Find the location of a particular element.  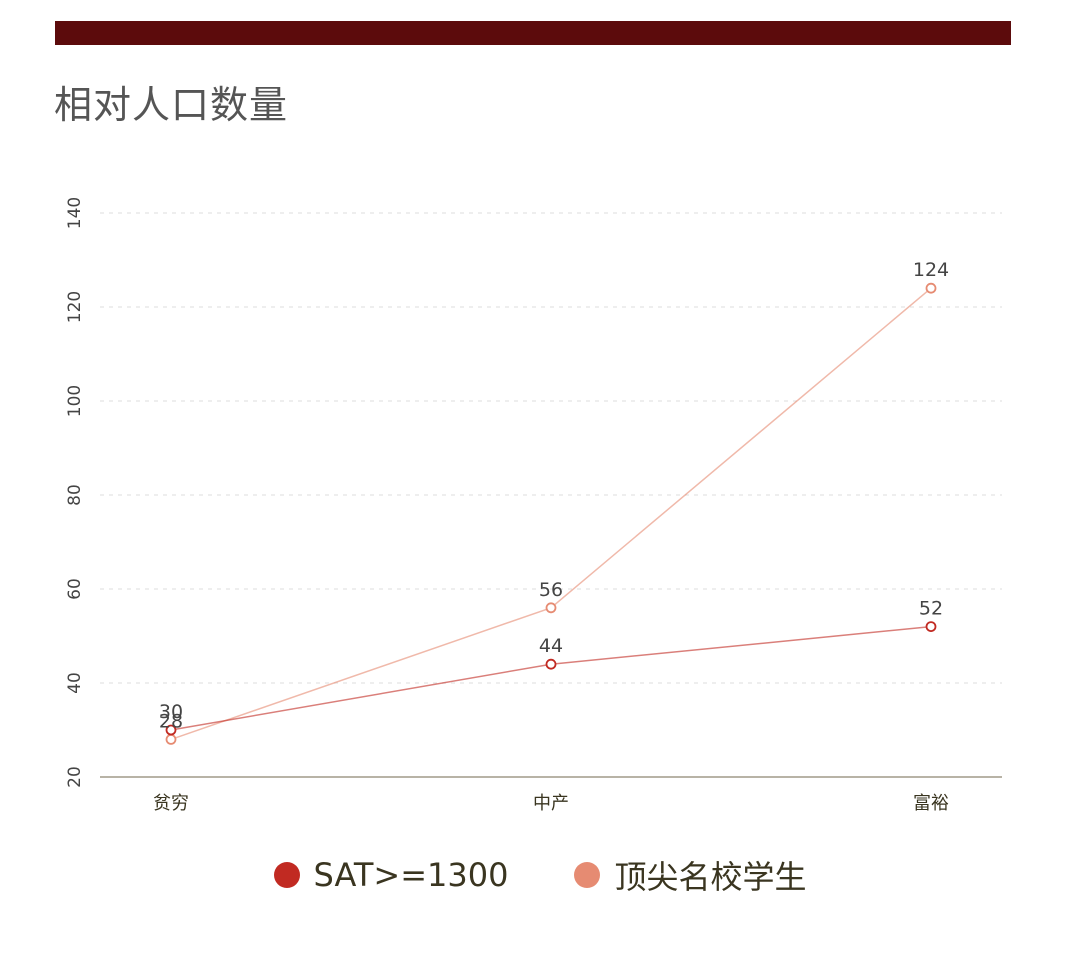

data-label: 28 is located at coordinates (171, 721).